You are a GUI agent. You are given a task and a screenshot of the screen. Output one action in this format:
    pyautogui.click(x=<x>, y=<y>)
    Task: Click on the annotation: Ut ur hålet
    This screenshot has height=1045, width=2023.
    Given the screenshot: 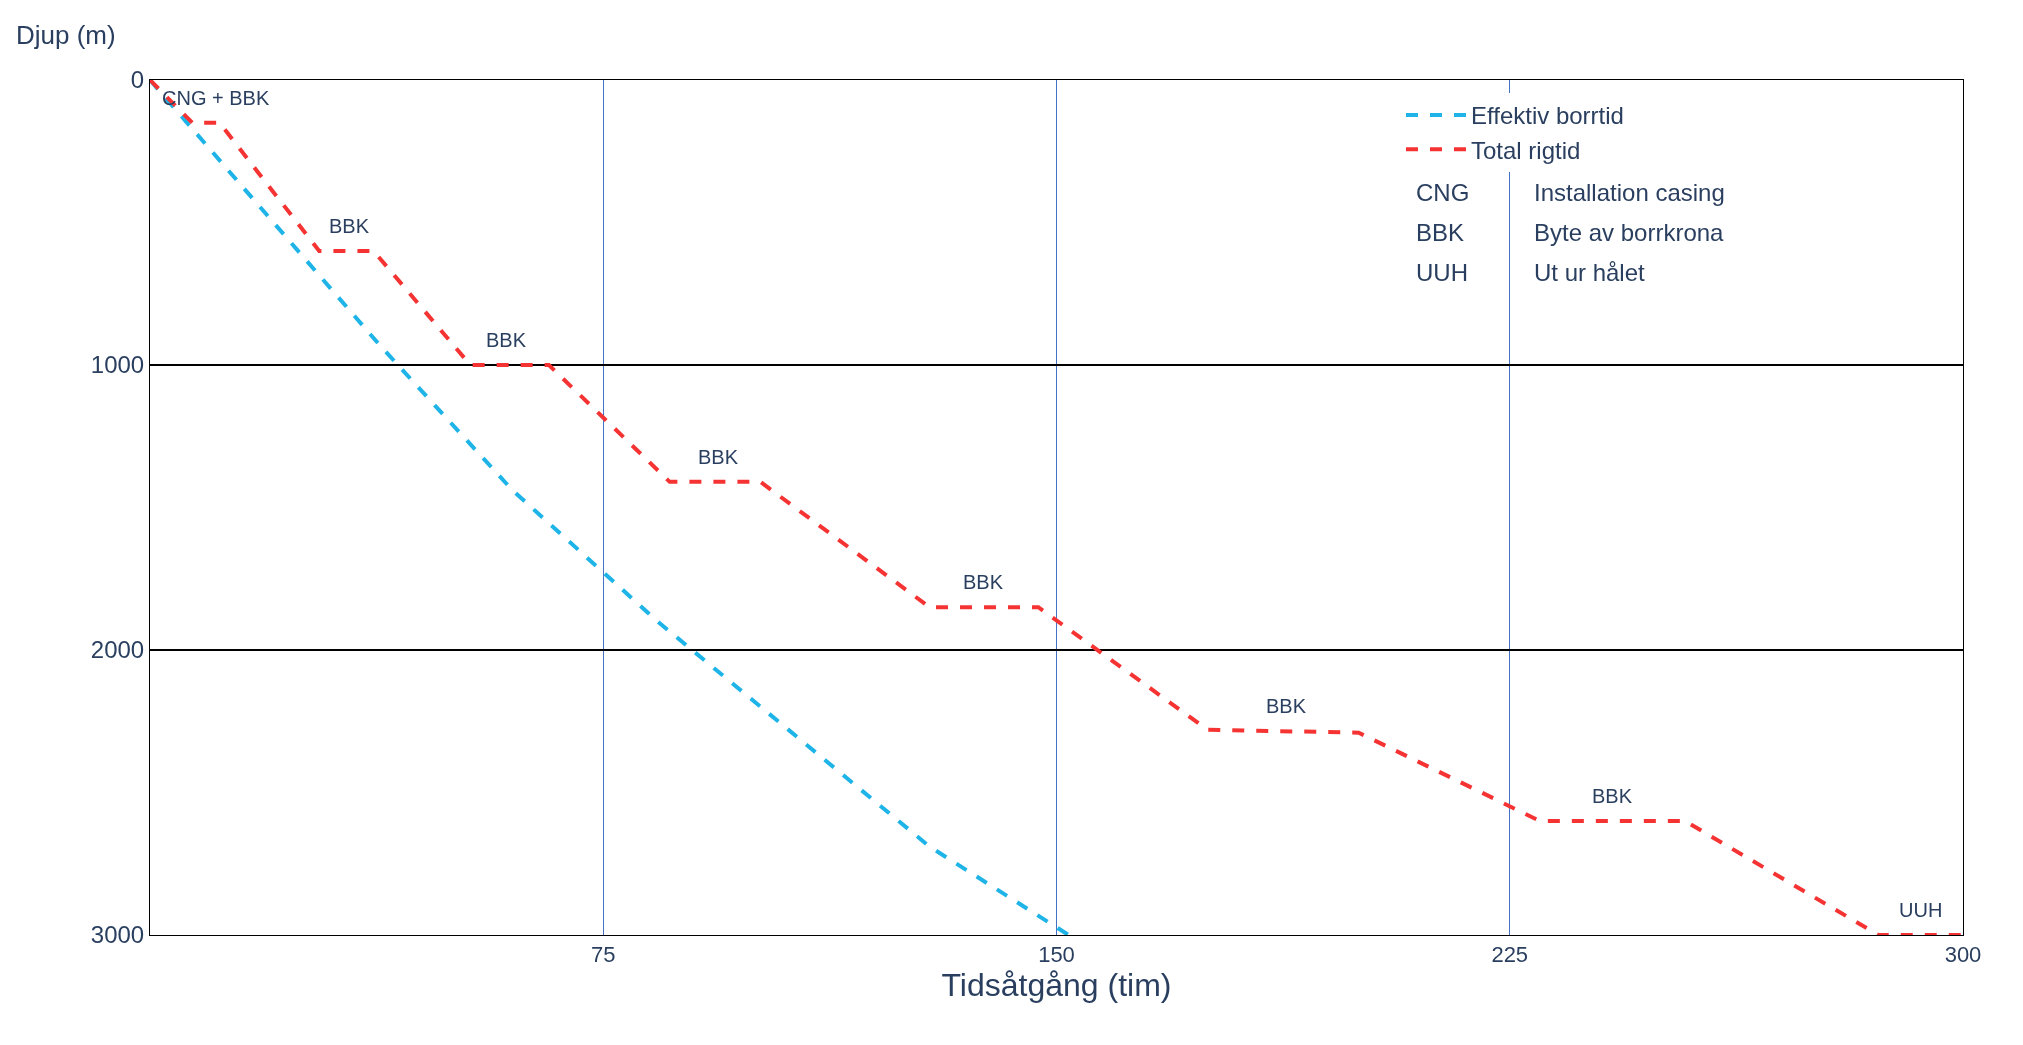 What is the action you would take?
    pyautogui.click(x=1590, y=272)
    